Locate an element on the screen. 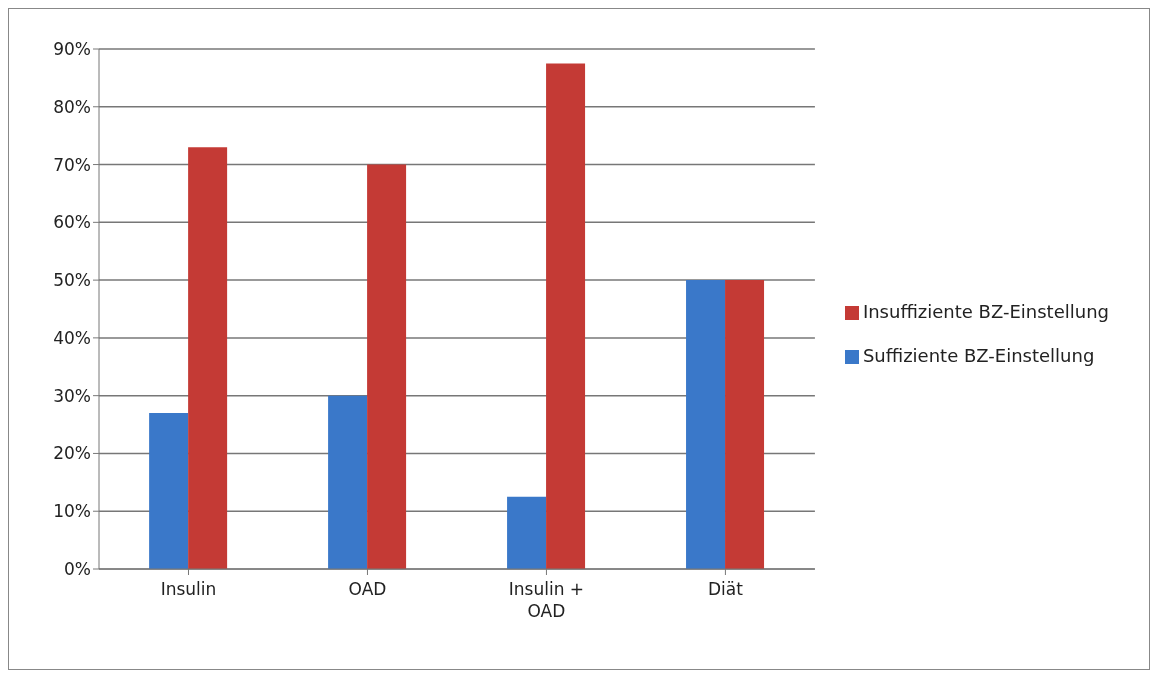 The height and width of the screenshot is (675, 1155). legend-label: Suffiziente BZ-Einstellung is located at coordinates (978, 355).